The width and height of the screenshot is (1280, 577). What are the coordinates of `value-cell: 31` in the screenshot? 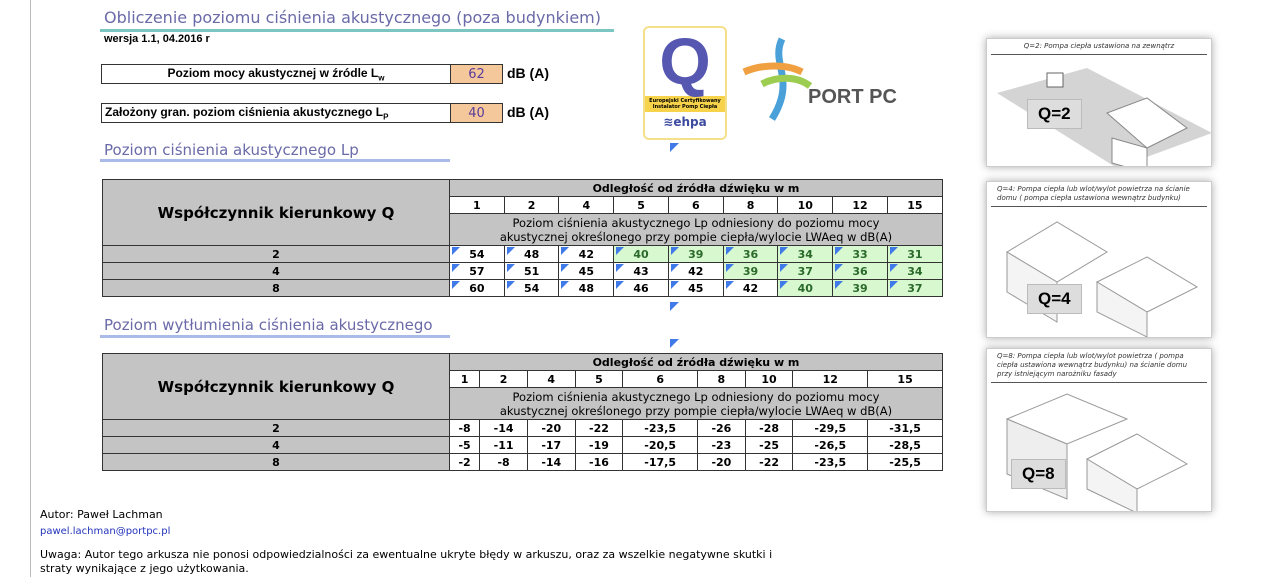 It's located at (915, 254).